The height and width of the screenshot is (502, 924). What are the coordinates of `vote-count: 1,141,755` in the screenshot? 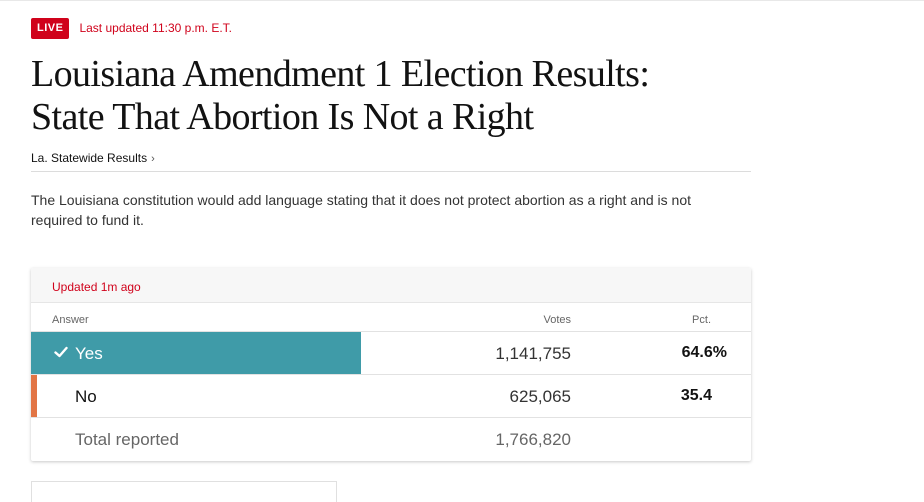 It's located at (533, 353).